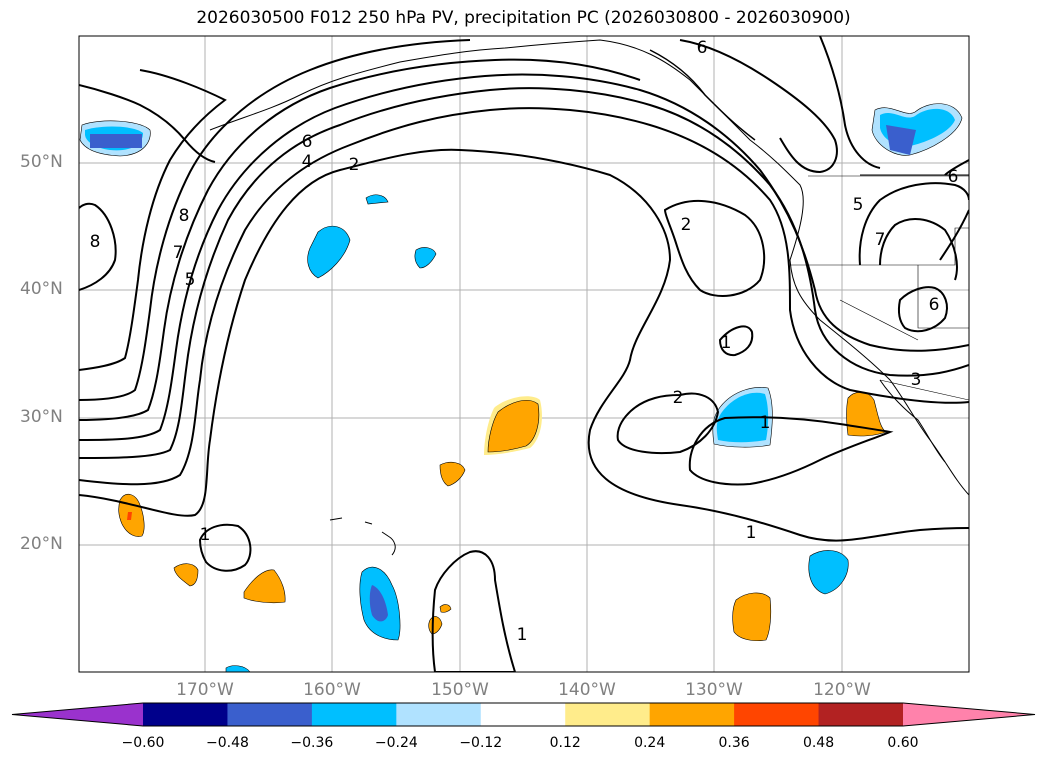 The image size is (1047, 765). I want to click on pv-contour-7b, so click(918, 249).